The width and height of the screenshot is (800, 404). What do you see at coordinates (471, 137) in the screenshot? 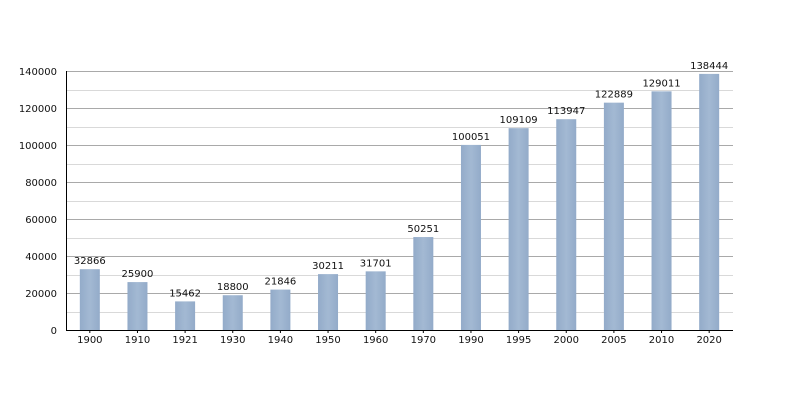
I see `data-label: 100051` at bounding box center [471, 137].